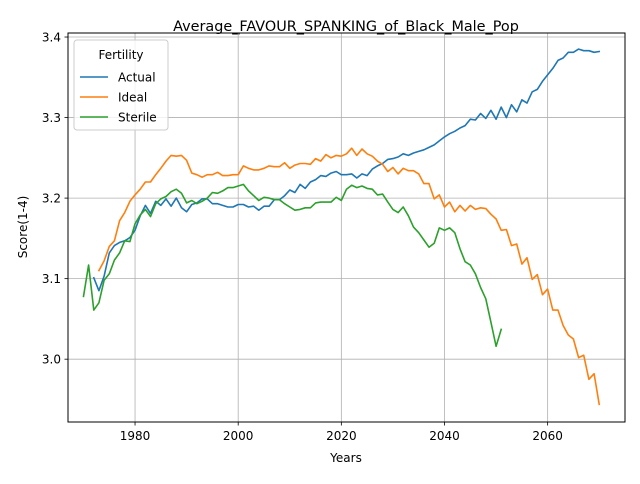 Image resolution: width=640 pixels, height=484 pixels. What do you see at coordinates (51, 38) in the screenshot?
I see `y-tick-label: 3.4` at bounding box center [51, 38].